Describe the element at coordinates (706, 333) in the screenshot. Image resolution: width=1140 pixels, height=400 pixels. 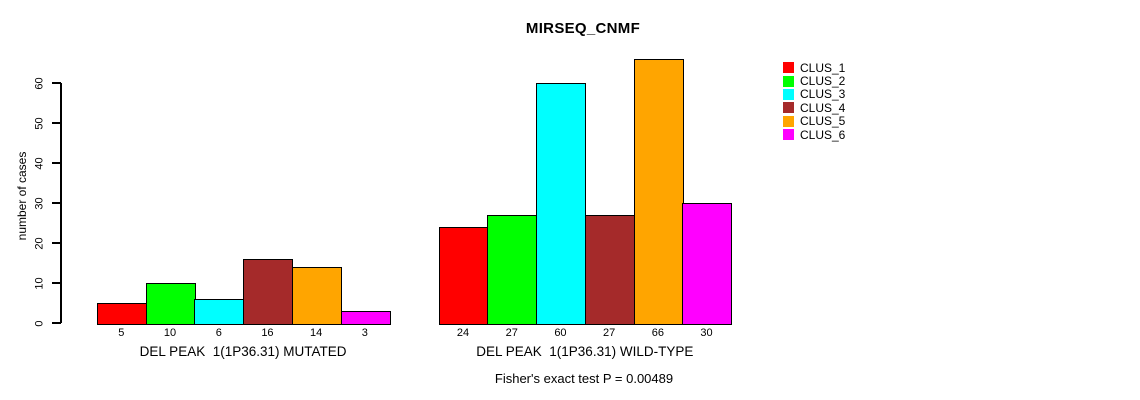
I see `bar-value-label: 30` at that location.